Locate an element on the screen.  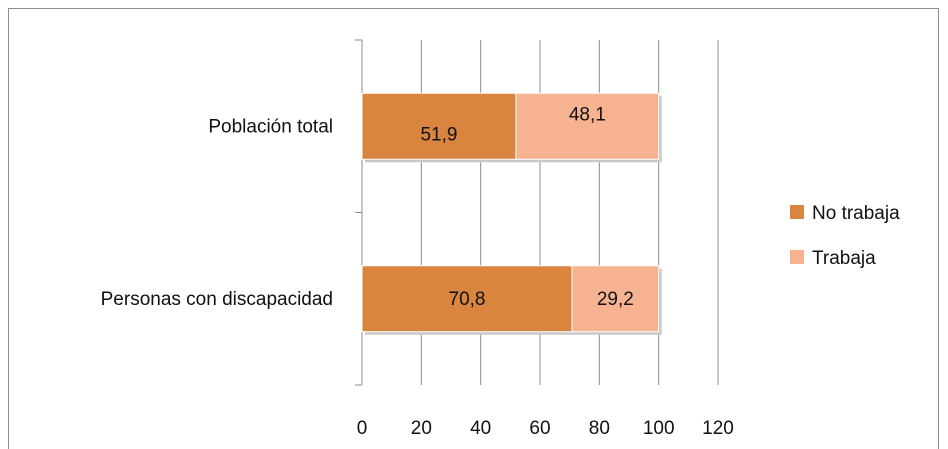
x-tick-label: 120 is located at coordinates (718, 428).